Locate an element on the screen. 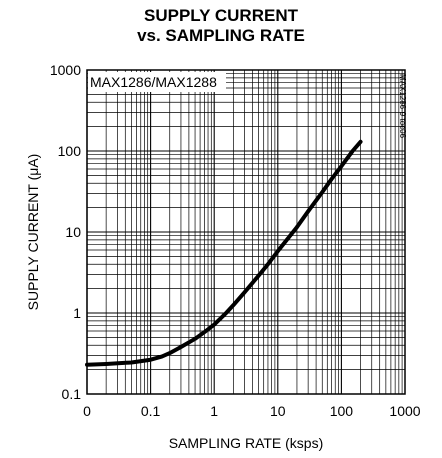 This screenshot has height=458, width=442. x-tick-label: 0 is located at coordinates (87, 411).